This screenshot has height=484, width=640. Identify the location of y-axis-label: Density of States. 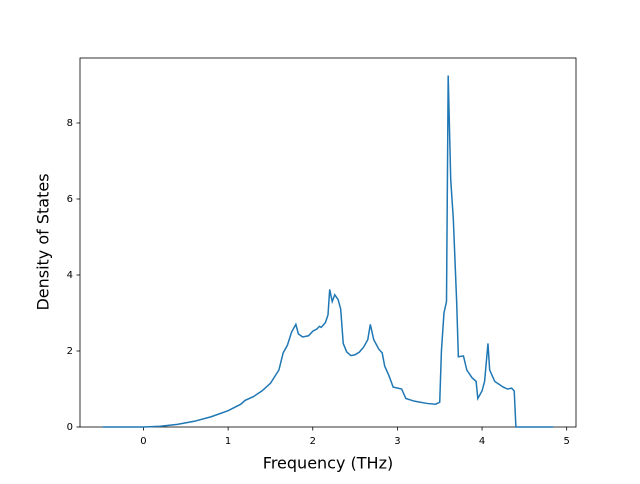
(43, 241).